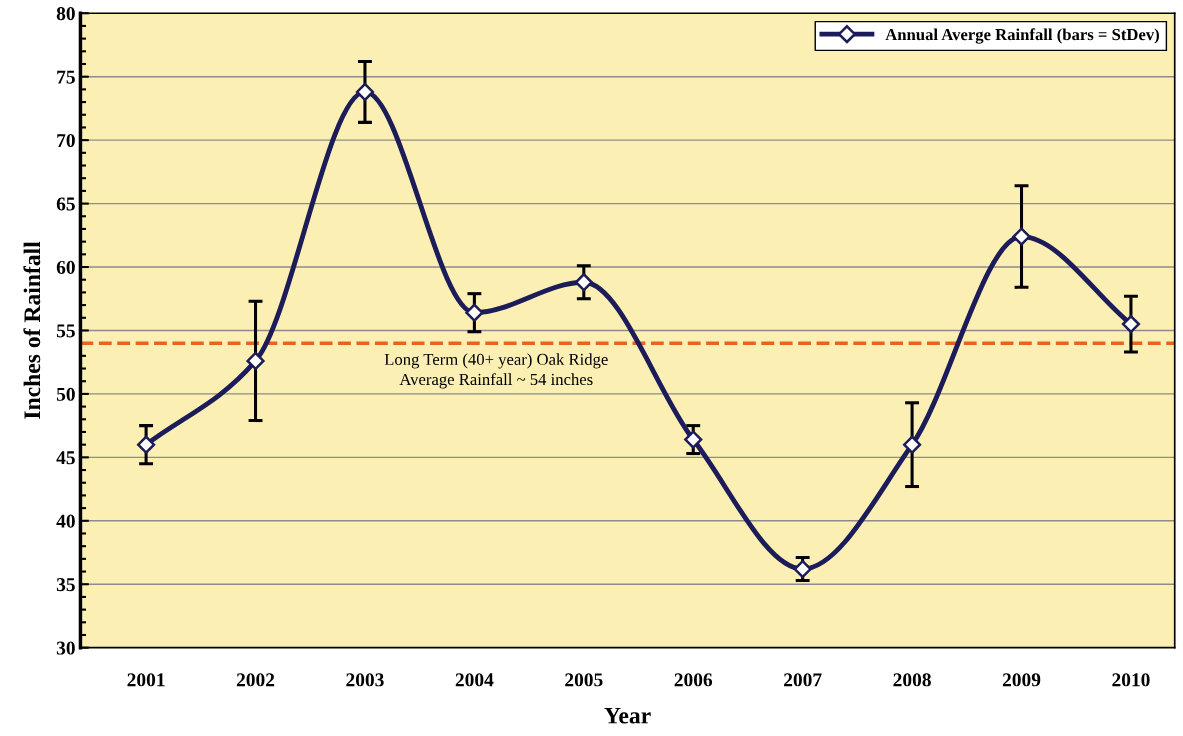 This screenshot has height=736, width=1183. What do you see at coordinates (66, 77) in the screenshot?
I see `y-tick-label: 75` at bounding box center [66, 77].